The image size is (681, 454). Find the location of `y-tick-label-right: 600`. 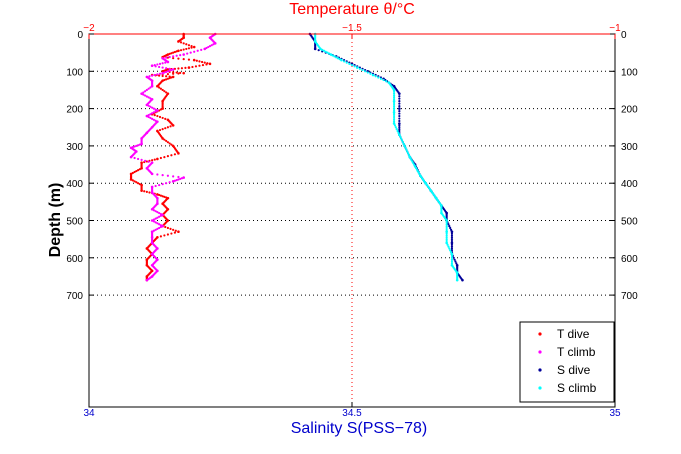

y-tick-label-right: 600 is located at coordinates (629, 259).